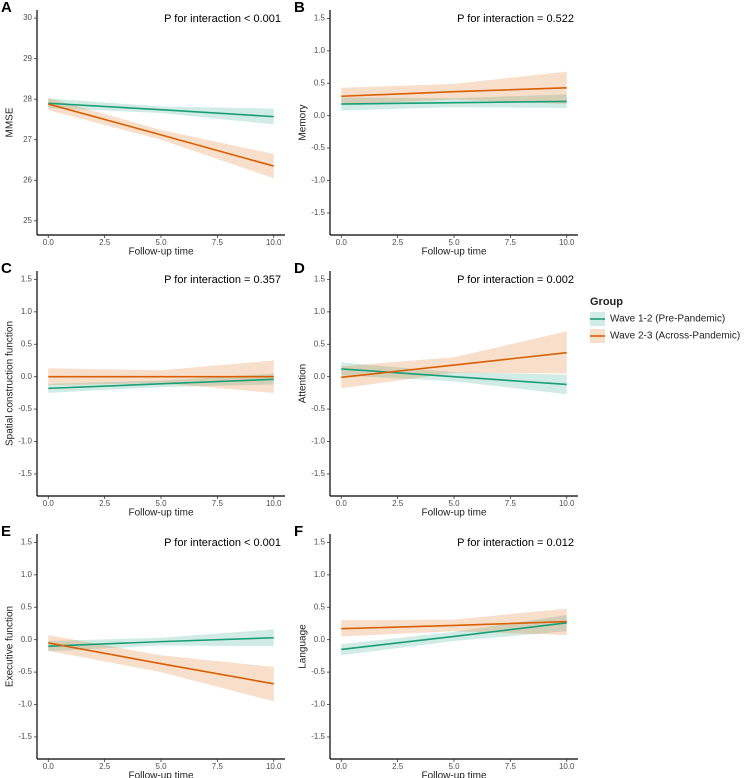 The height and width of the screenshot is (778, 747). Describe the element at coordinates (27, 179) in the screenshot. I see `y-tick-label: 26` at that location.